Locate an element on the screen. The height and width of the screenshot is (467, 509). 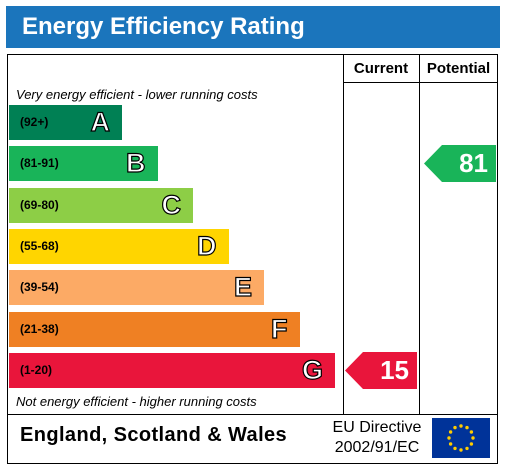
band-letter-label: G is located at coordinates (312, 369).